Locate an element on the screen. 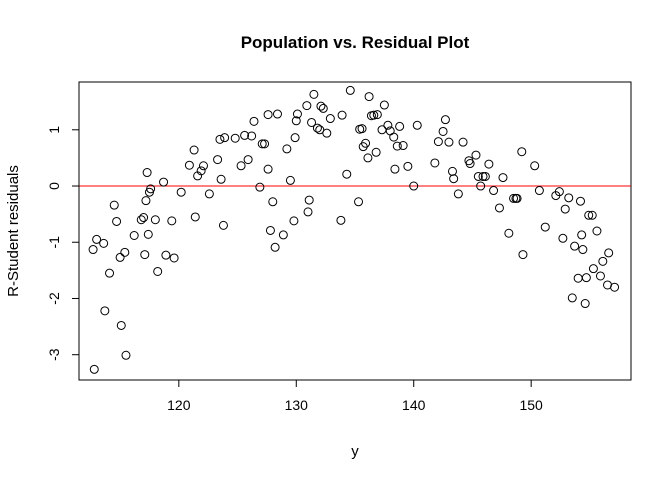  x-axis-label: y is located at coordinates (355, 451).